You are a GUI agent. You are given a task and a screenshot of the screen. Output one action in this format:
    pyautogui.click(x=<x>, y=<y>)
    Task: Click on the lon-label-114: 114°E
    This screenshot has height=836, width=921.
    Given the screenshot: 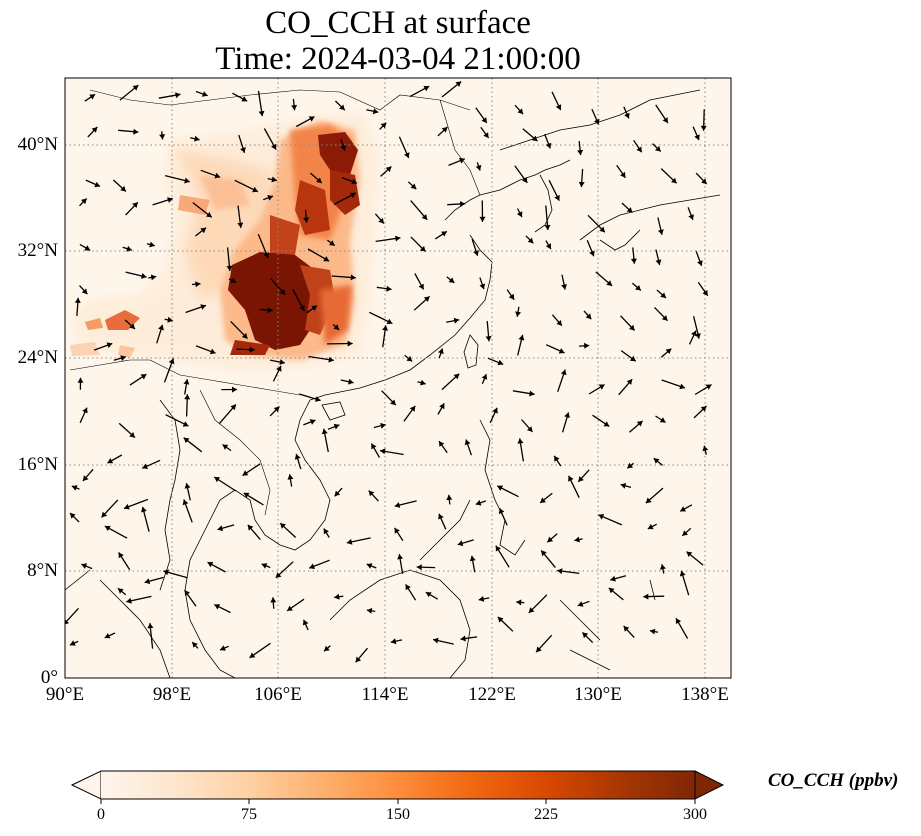 What is the action you would take?
    pyautogui.click(x=385, y=694)
    